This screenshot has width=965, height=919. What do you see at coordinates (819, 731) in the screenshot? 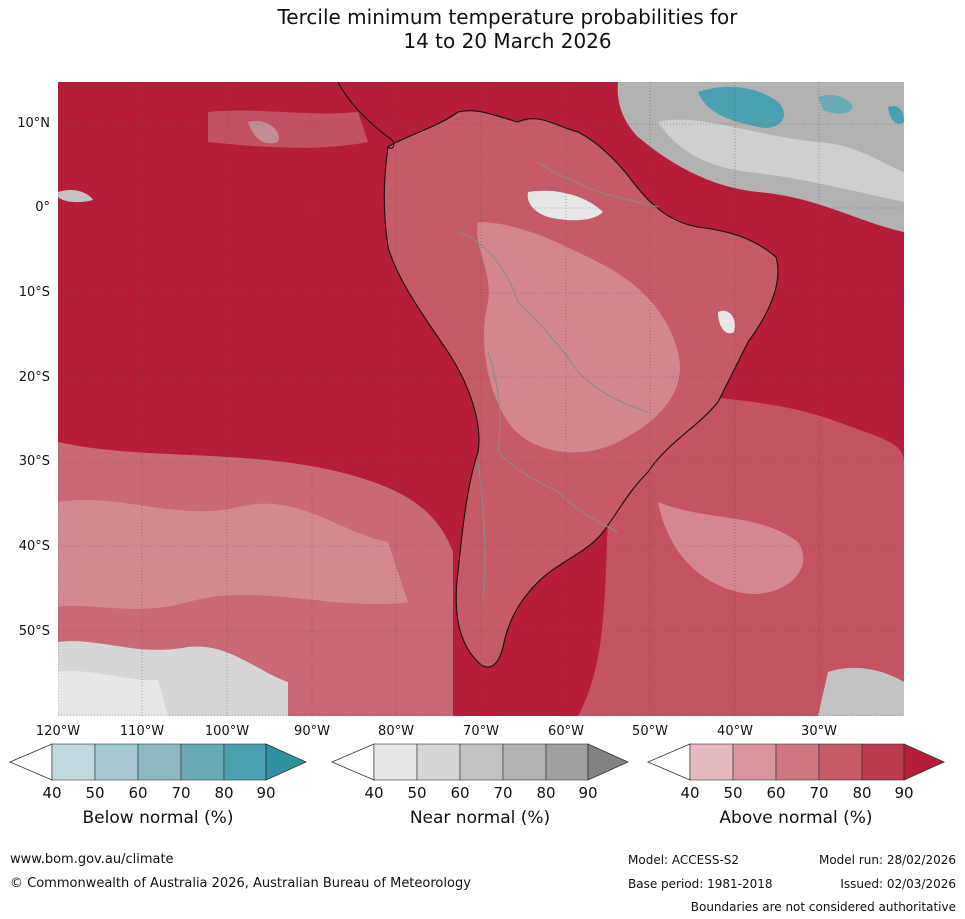
I see `lon-label-30w: 30°W` at bounding box center [819, 731].